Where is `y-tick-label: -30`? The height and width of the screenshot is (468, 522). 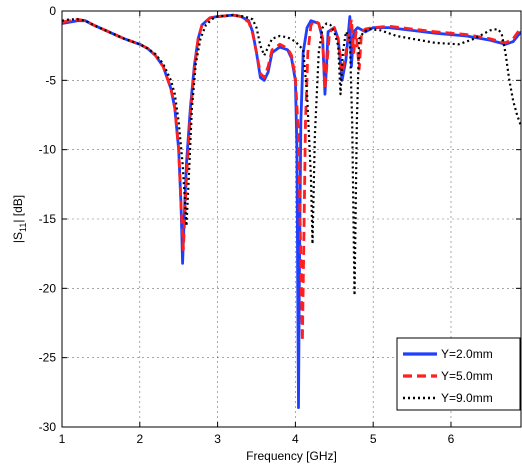 y-tick-label: -30 is located at coordinates (48, 427).